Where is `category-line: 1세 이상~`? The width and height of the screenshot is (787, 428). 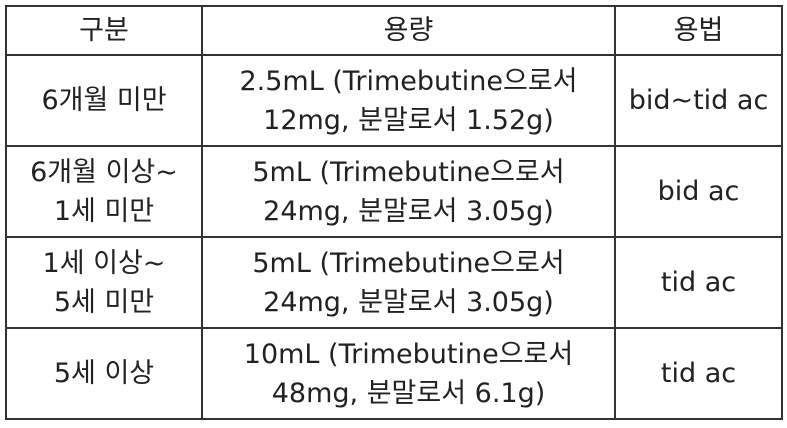
category-line: 1세 이상~ is located at coordinates (104, 263).